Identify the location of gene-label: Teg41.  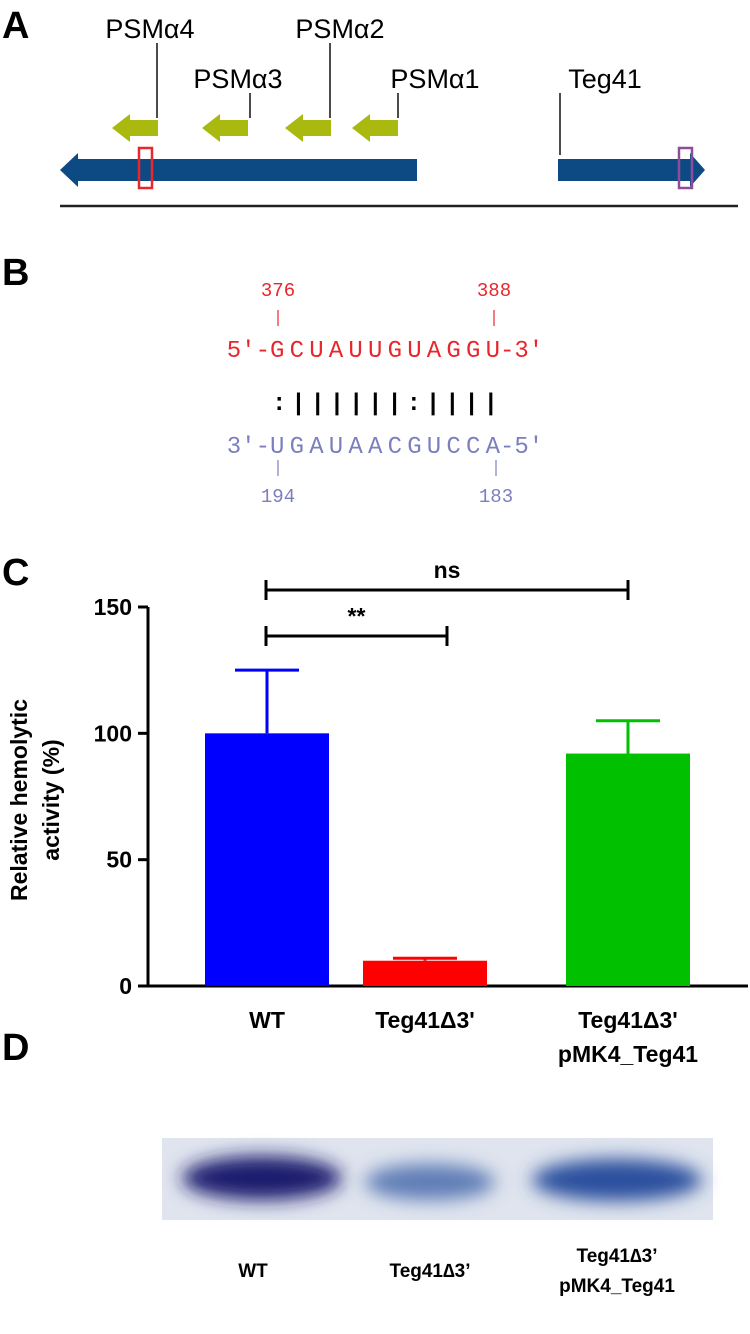
(605, 79).